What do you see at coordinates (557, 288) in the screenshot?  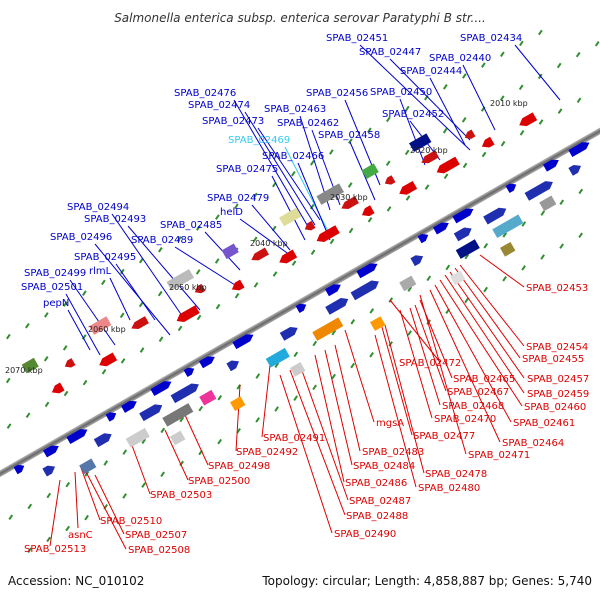 I see `gene-label: SPAB_02453` at bounding box center [557, 288].